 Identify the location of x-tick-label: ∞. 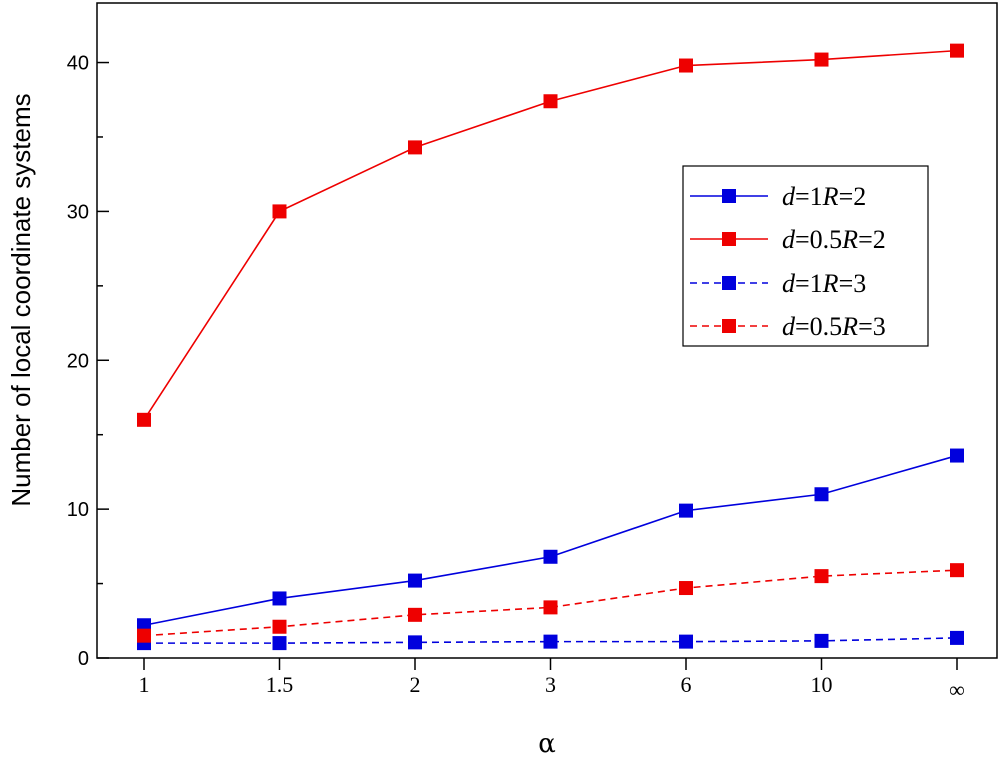
(957, 689).